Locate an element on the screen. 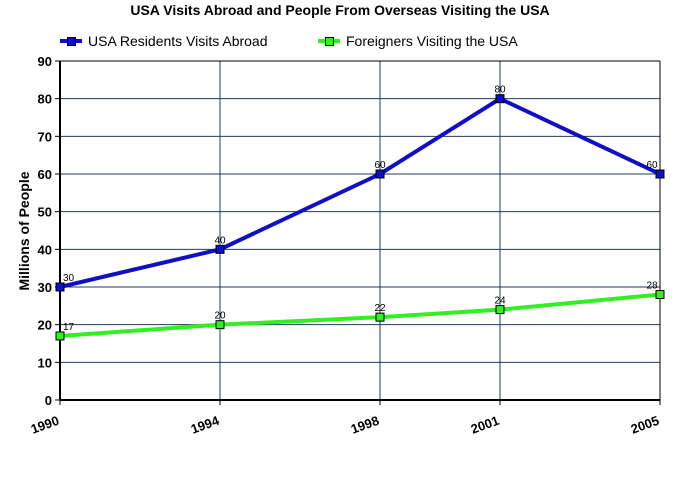  data-label: 28 is located at coordinates (652, 286).